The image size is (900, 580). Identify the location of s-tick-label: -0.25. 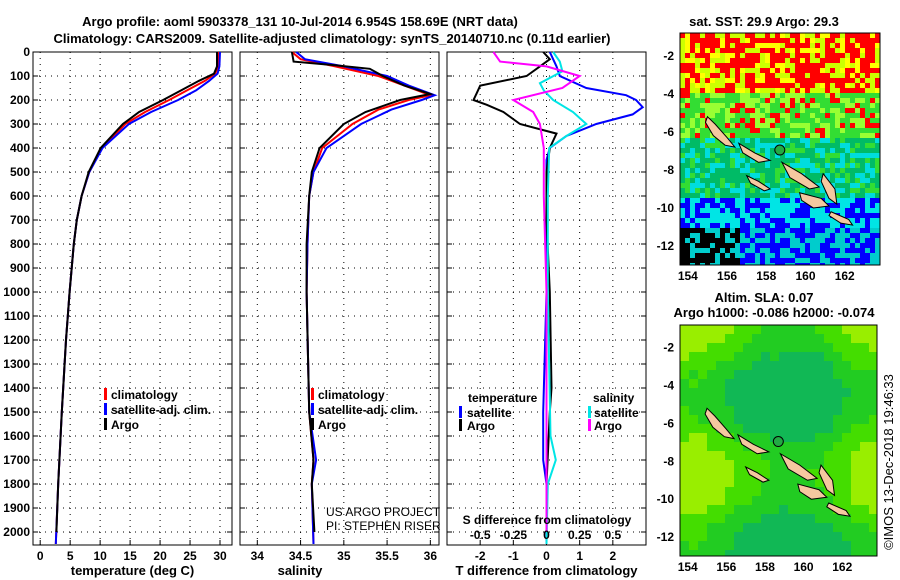
(514, 535).